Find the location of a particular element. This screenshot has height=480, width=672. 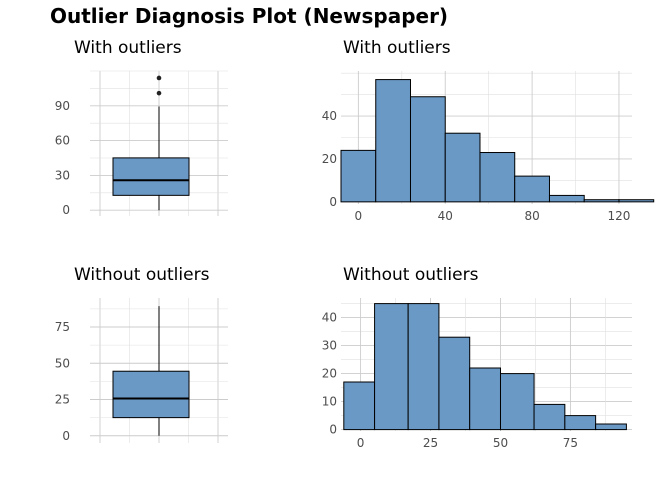

panel-title-box-with-outliers: With outliers is located at coordinates (128, 48).